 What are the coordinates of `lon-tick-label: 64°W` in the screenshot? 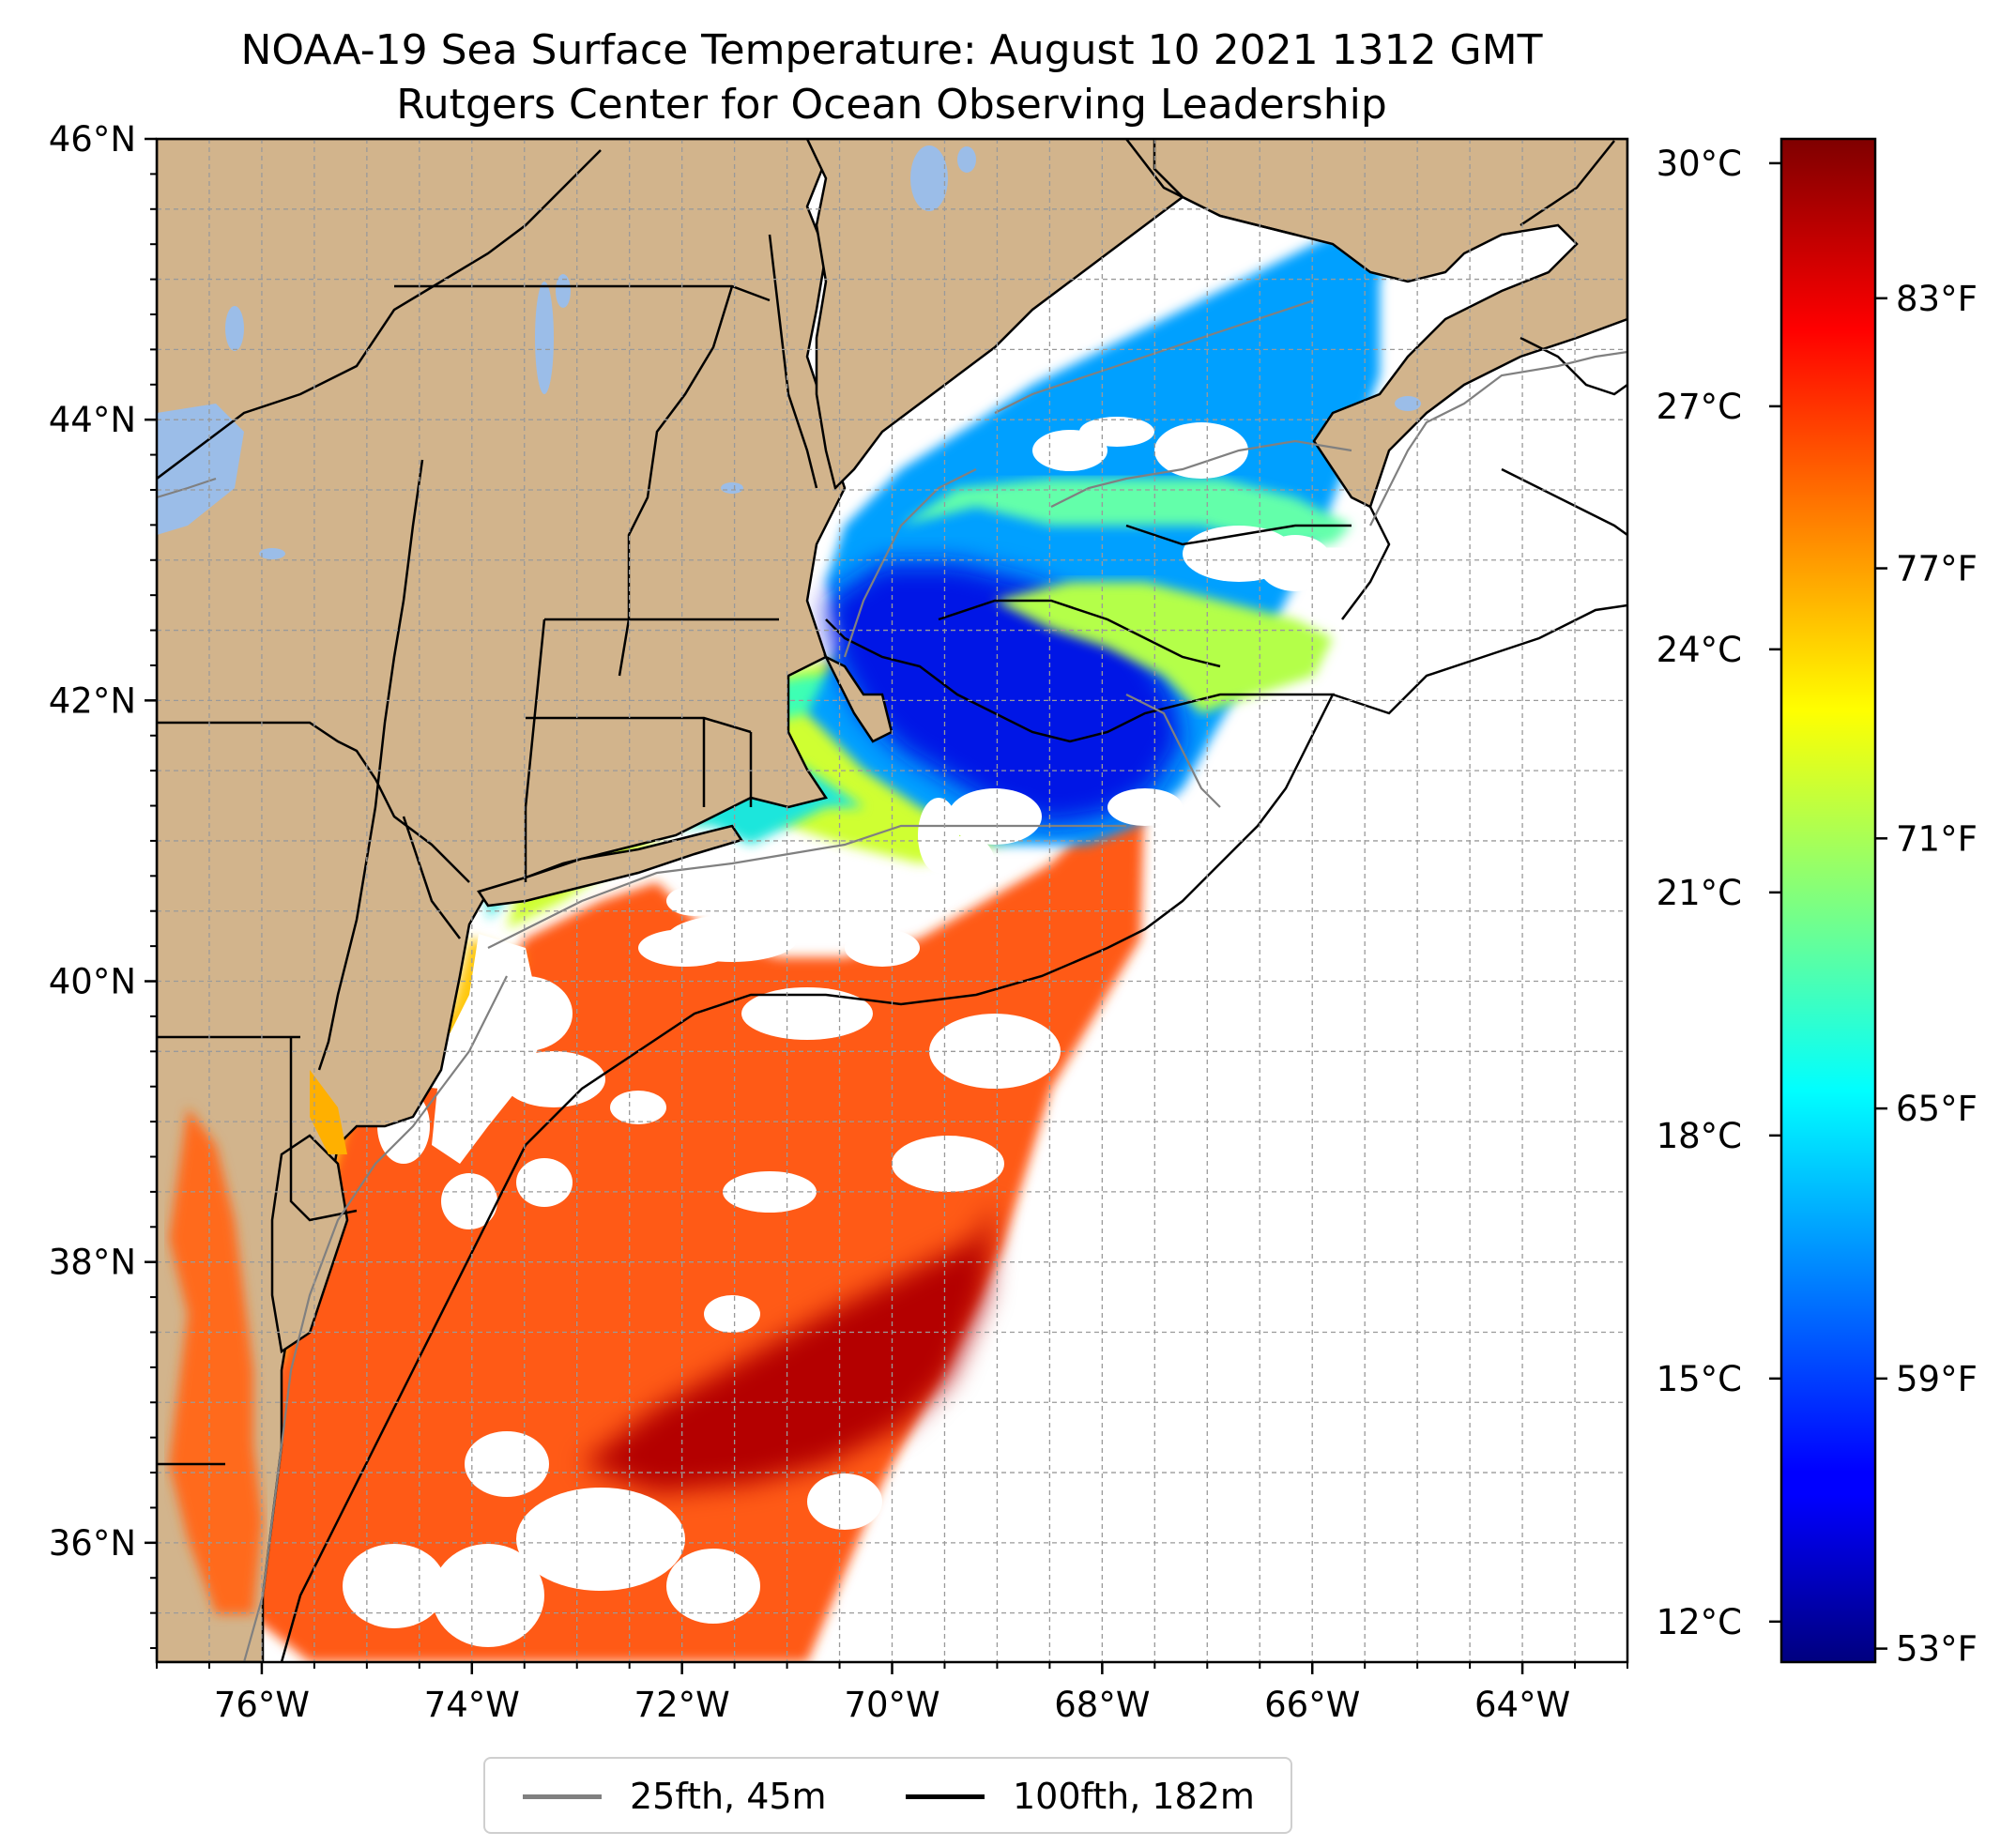 It's located at (1522, 1705).